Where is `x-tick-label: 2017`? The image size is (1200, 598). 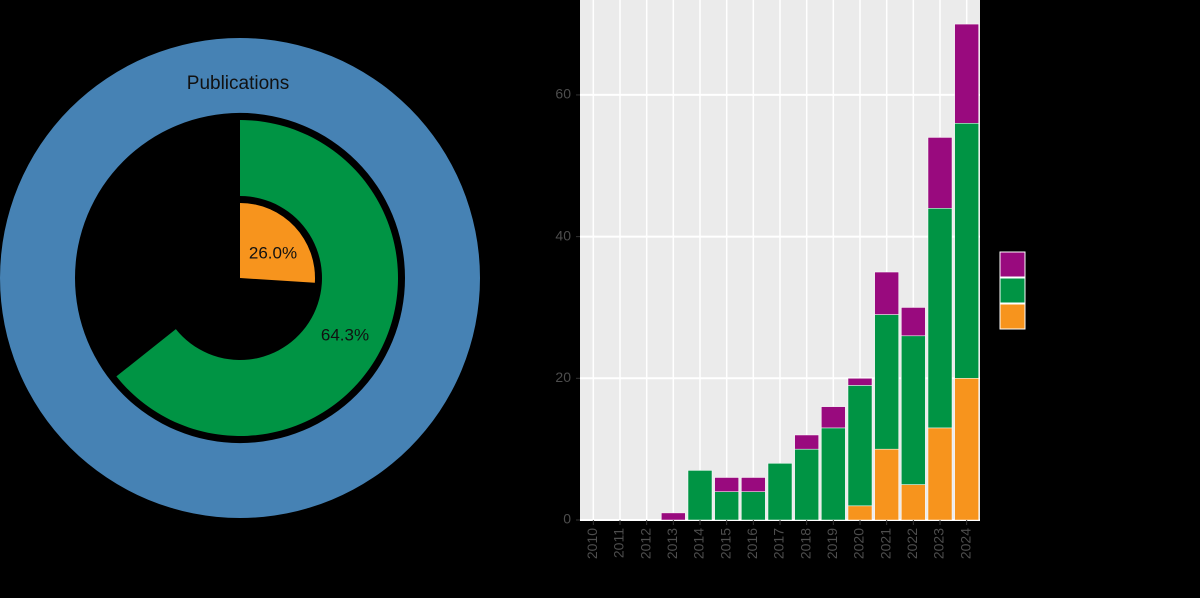 x-tick-label: 2017 is located at coordinates (779, 543).